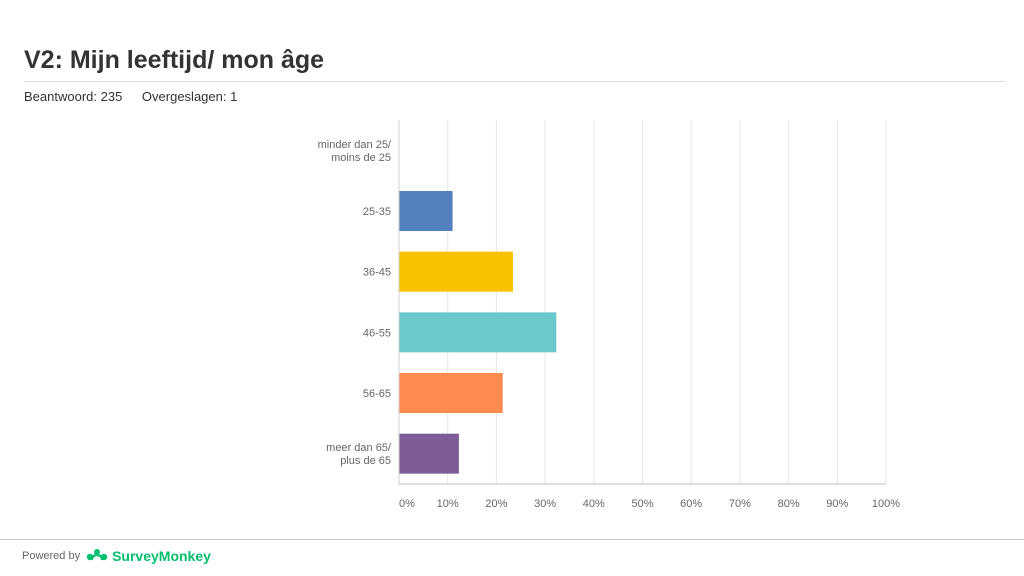 The image size is (1024, 576). Describe the element at coordinates (359, 448) in the screenshot. I see `category-label: meer dan 65/` at that location.